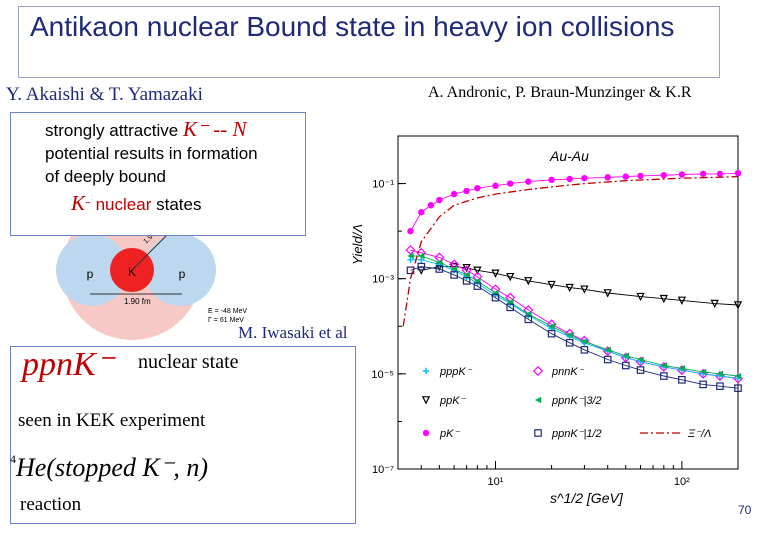 This screenshot has width=780, height=540. Describe the element at coordinates (699, 434) in the screenshot. I see `legend-label: Ξ⁻/Λ` at that location.